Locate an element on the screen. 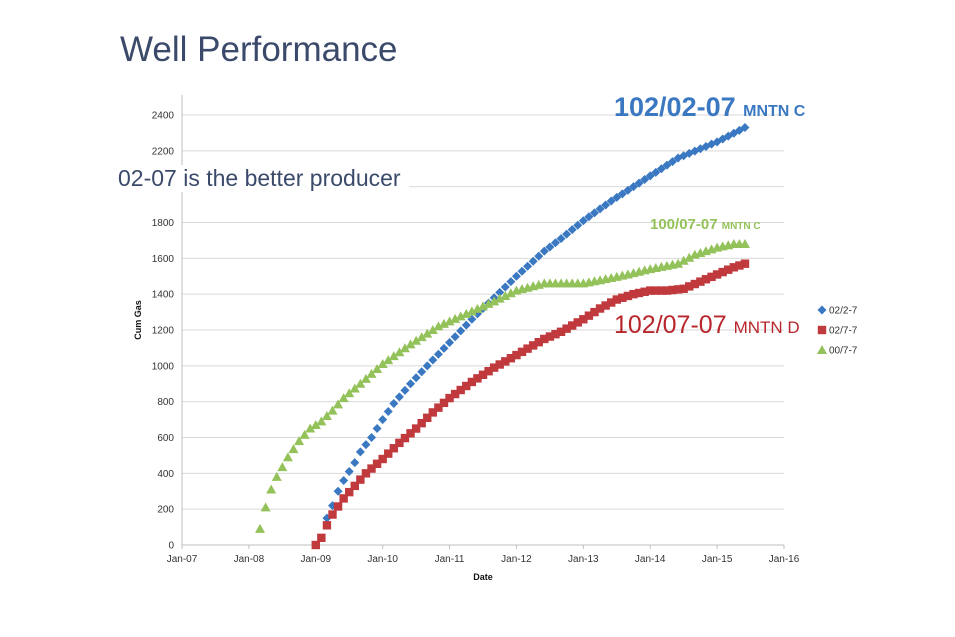  x-tick-label: Jan-09 is located at coordinates (315, 559).